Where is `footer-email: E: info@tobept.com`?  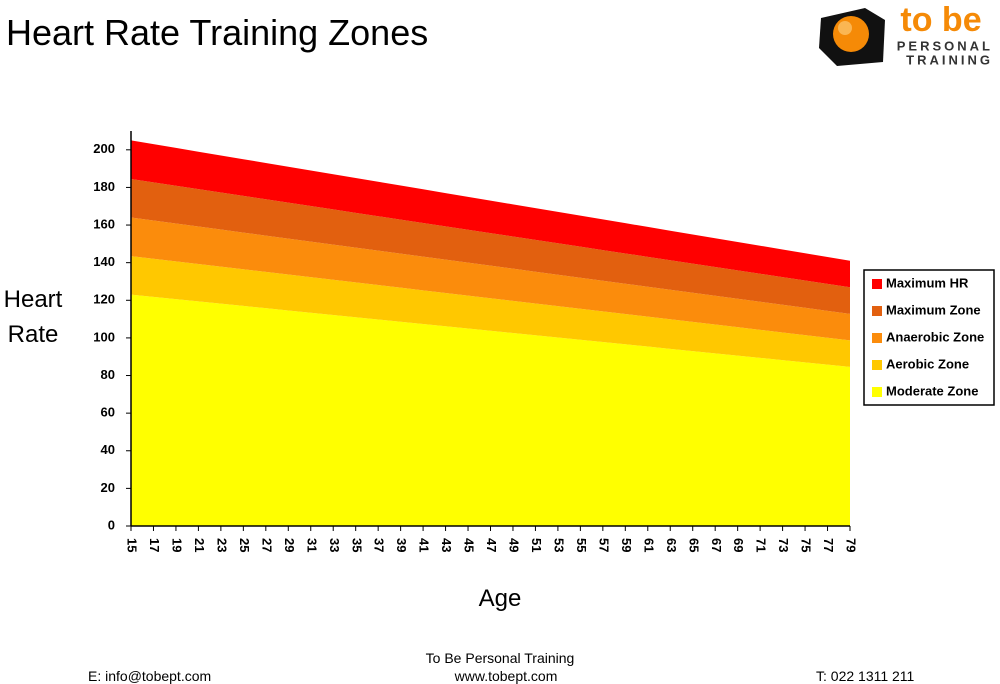
footer-email: E: info@tobept.com is located at coordinates (150, 676).